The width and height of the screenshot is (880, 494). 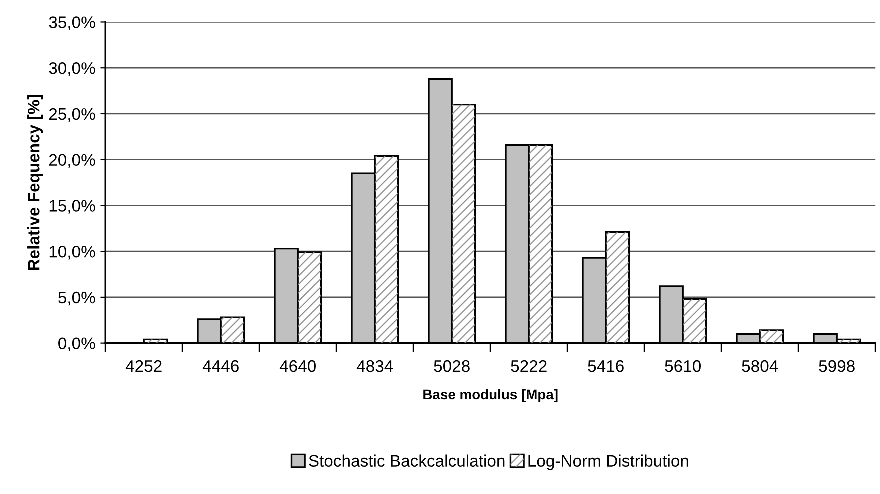 I want to click on x-axis-title: Base modulus [Mpa], so click(x=491, y=395).